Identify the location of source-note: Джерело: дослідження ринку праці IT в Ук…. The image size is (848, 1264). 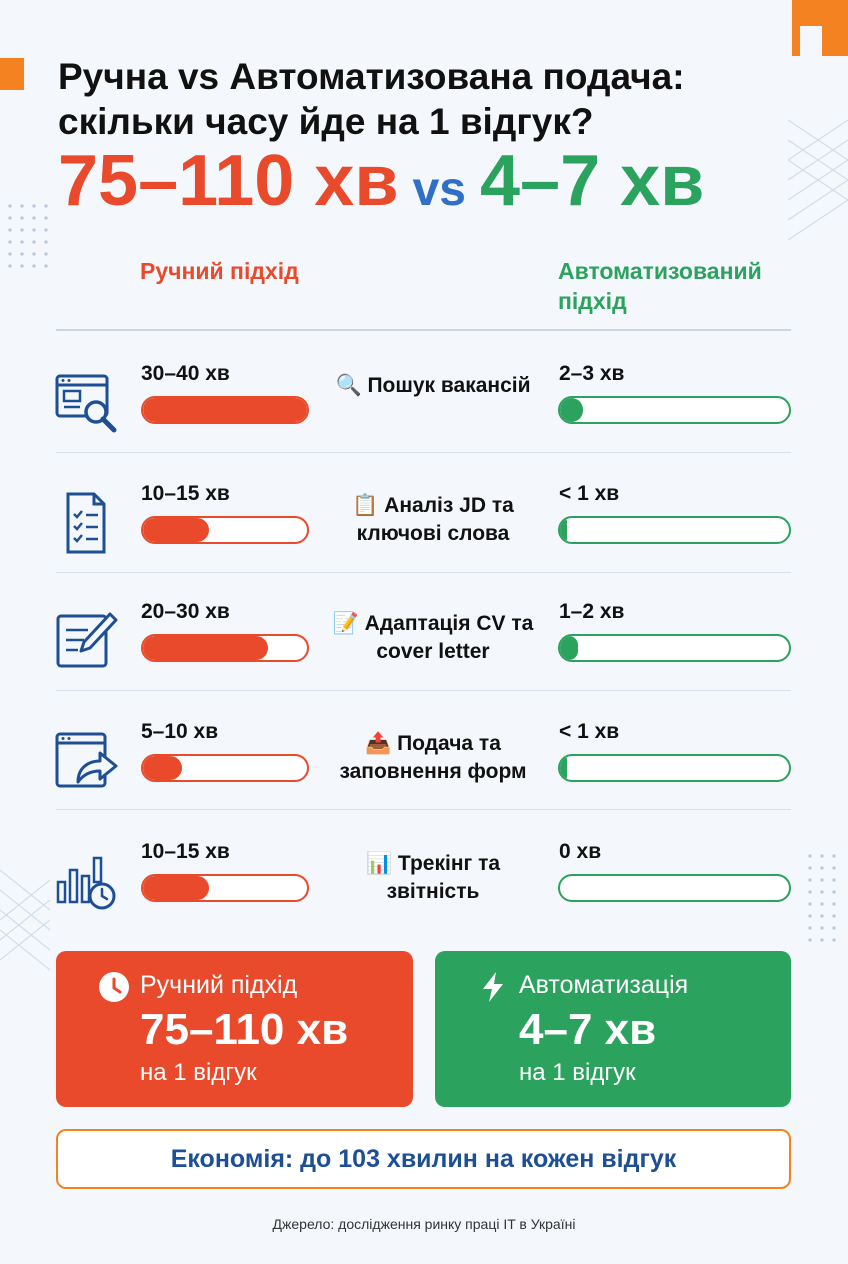
(424, 1224).